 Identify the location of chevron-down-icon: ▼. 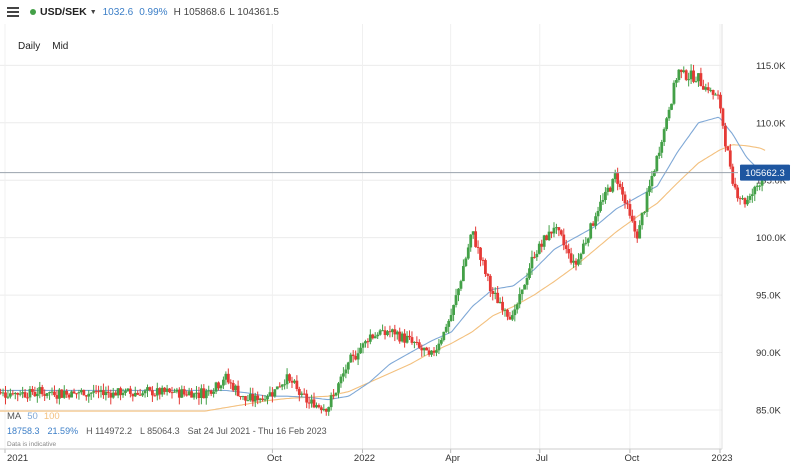
(93, 12).